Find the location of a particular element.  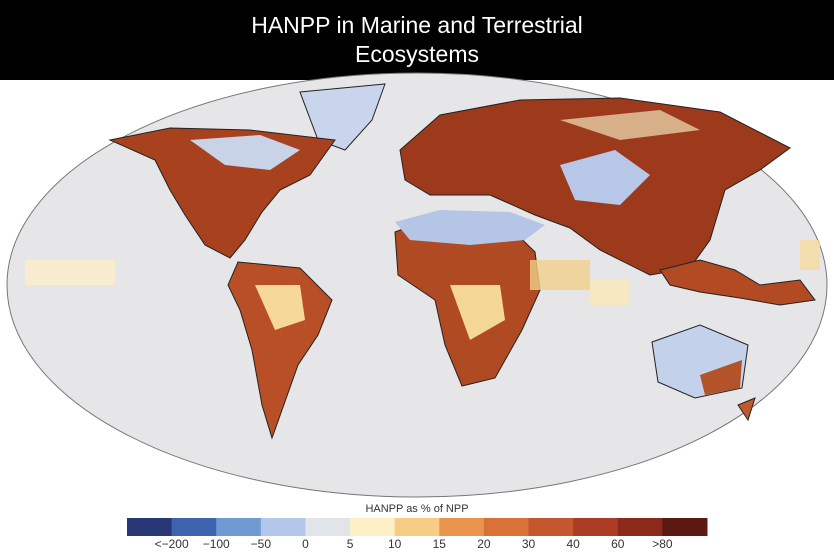

legend-label: 0 is located at coordinates (305, 544).